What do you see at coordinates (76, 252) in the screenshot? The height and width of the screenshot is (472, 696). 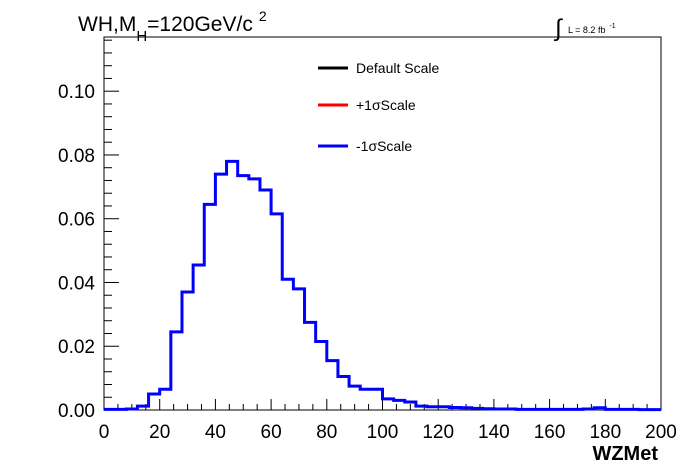 I see `y-axis-tick-labels: 0.00 0.02 0.04 0.06 0.08 0.10` at bounding box center [76, 252].